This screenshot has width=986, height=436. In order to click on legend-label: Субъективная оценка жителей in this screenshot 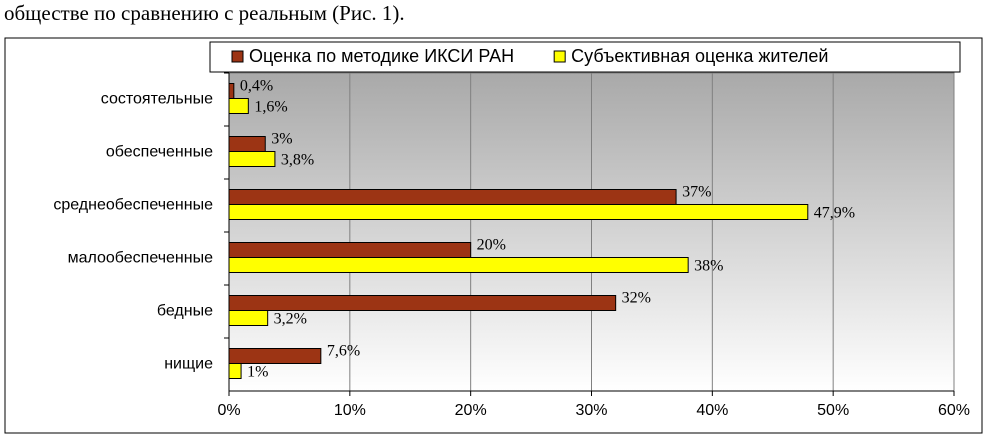, I will do `click(699, 56)`.